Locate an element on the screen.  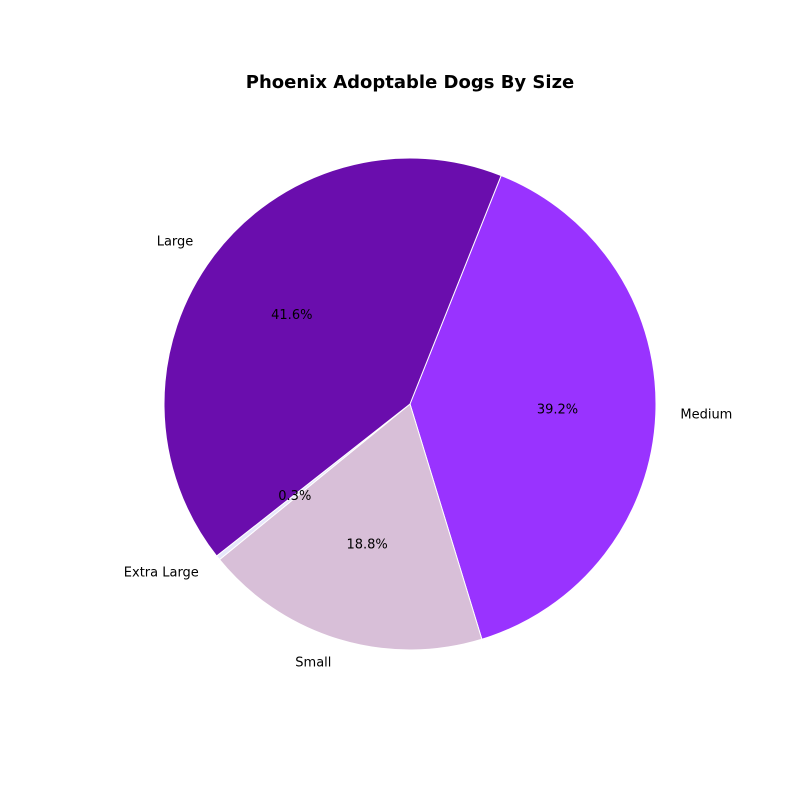
slice-label-extra-large: Extra Large is located at coordinates (161, 573).